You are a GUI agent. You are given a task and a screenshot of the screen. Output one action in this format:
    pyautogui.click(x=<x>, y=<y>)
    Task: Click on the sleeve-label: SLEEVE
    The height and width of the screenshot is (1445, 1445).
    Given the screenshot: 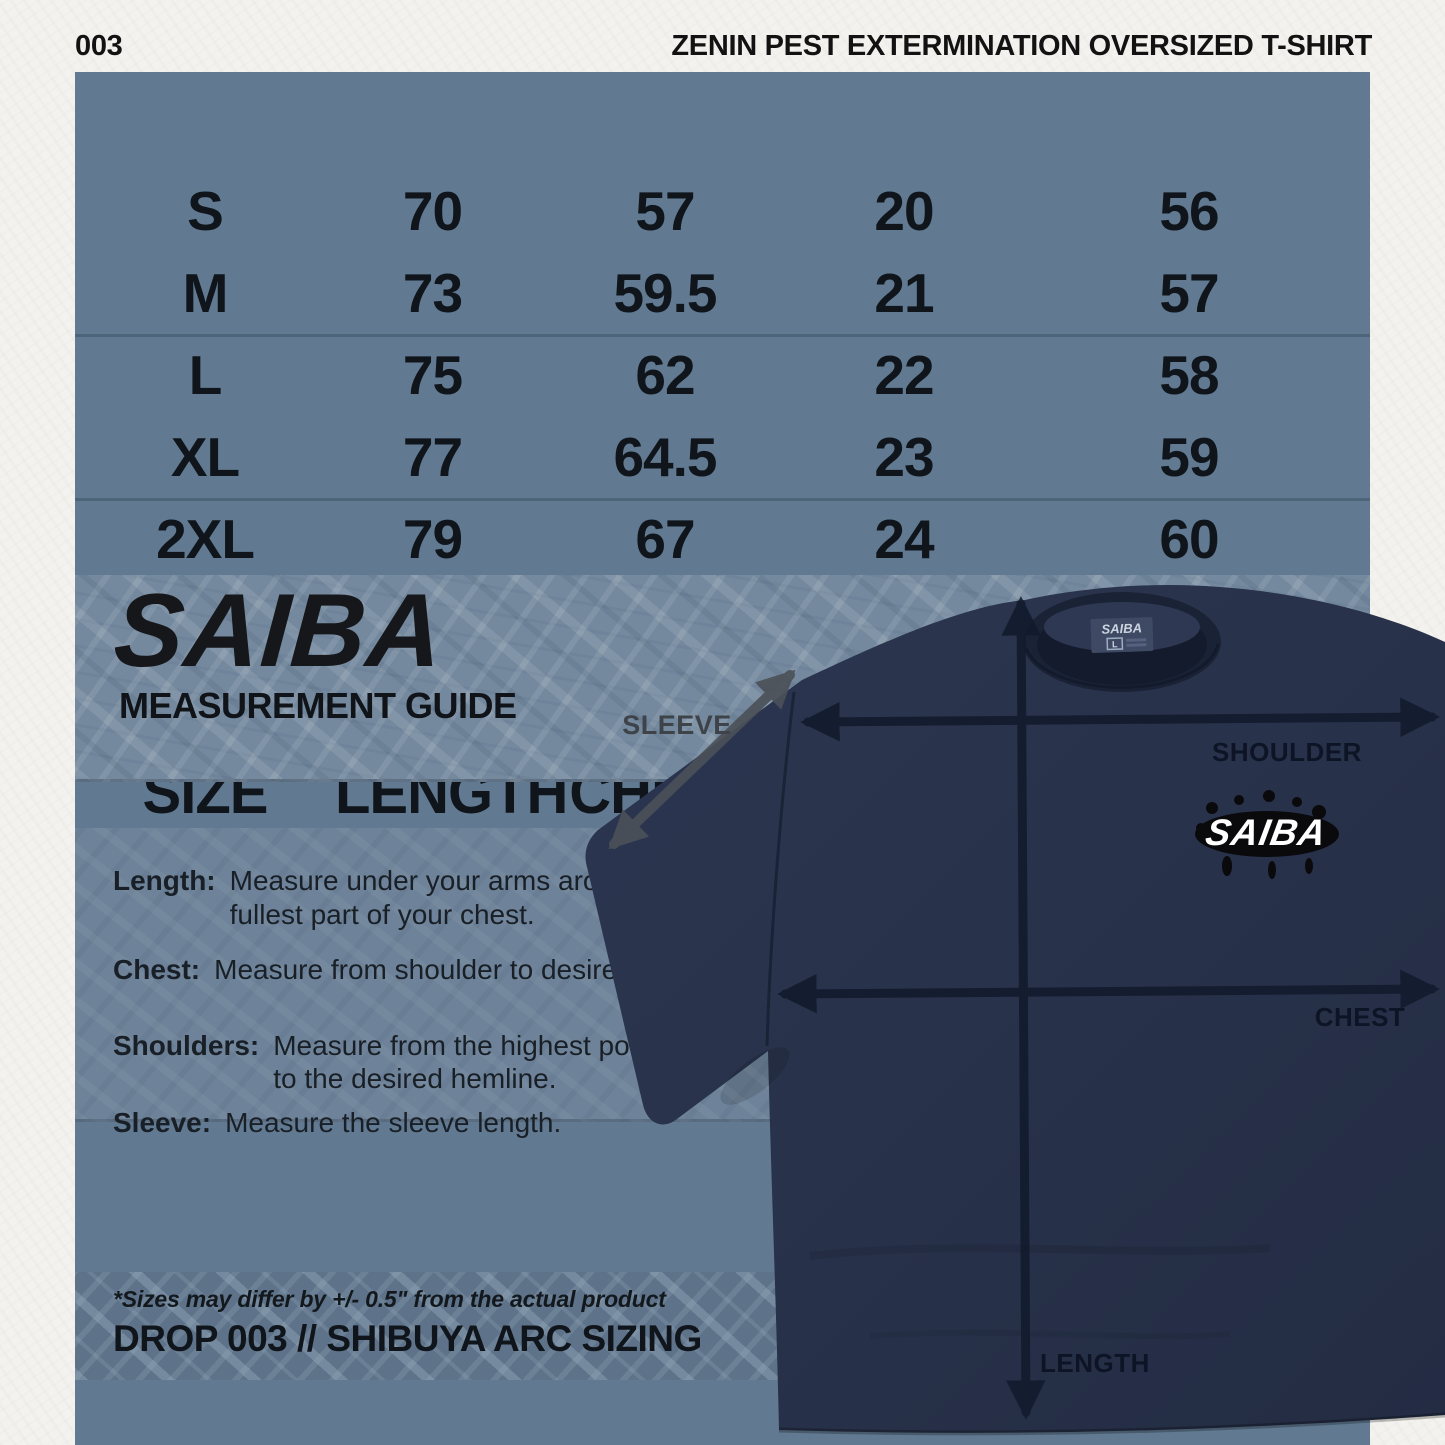 What is the action you would take?
    pyautogui.click(x=677, y=725)
    